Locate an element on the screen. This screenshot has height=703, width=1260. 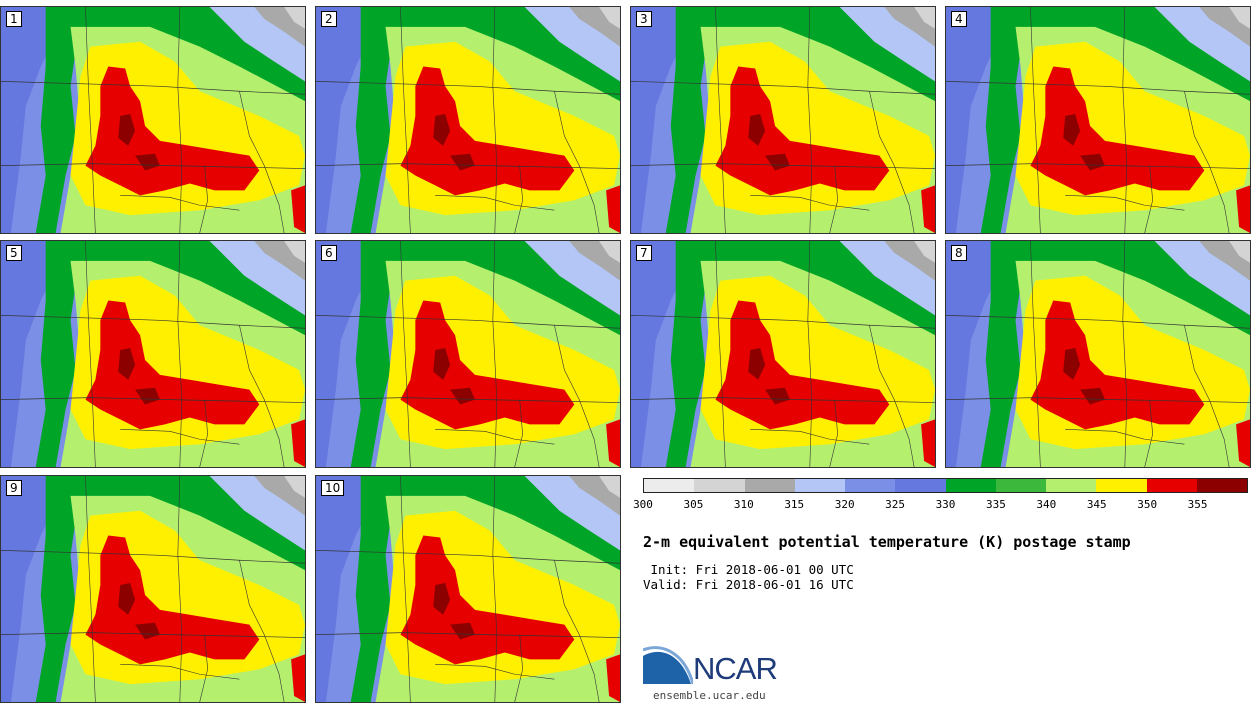
ncar-logo-icon is located at coordinates (668, 665).